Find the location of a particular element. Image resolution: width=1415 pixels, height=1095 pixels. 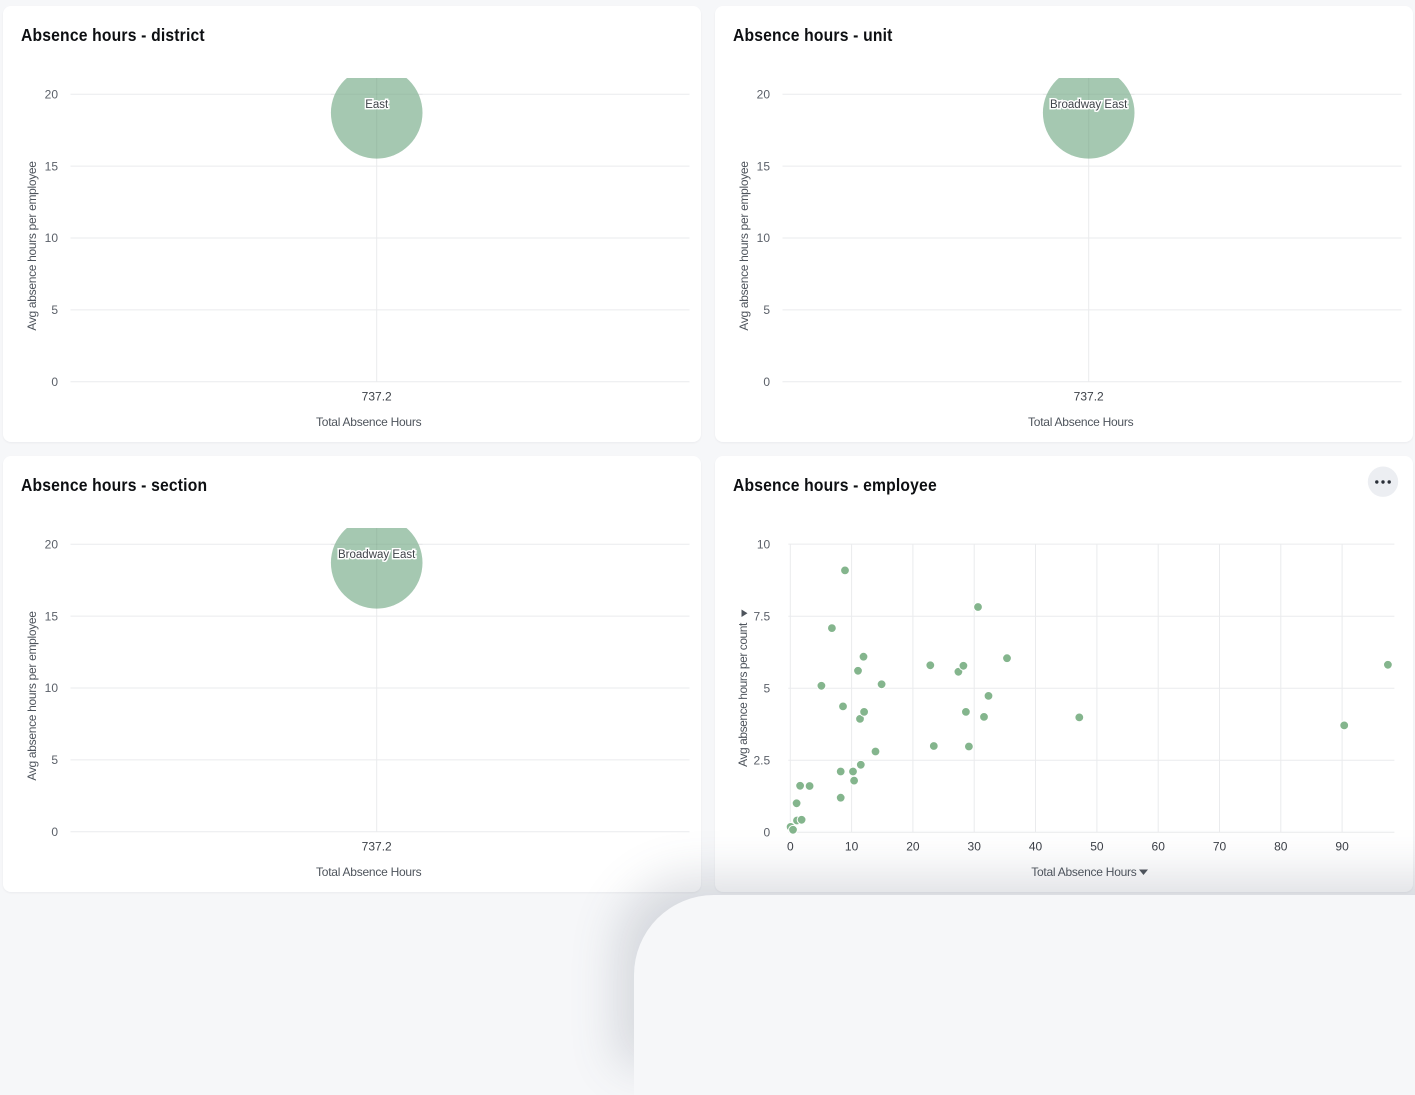

svg-text: 30 is located at coordinates (975, 847).